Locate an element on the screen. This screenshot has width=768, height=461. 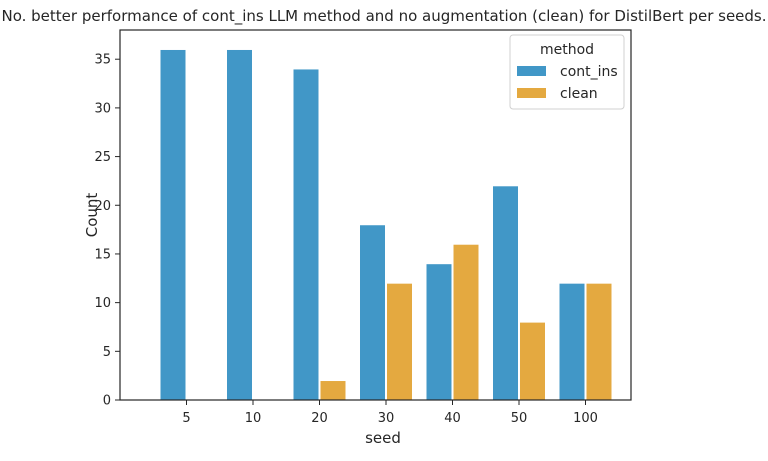
x-axis: 5 10 20 30 40 50 100 is located at coordinates (390, 413).